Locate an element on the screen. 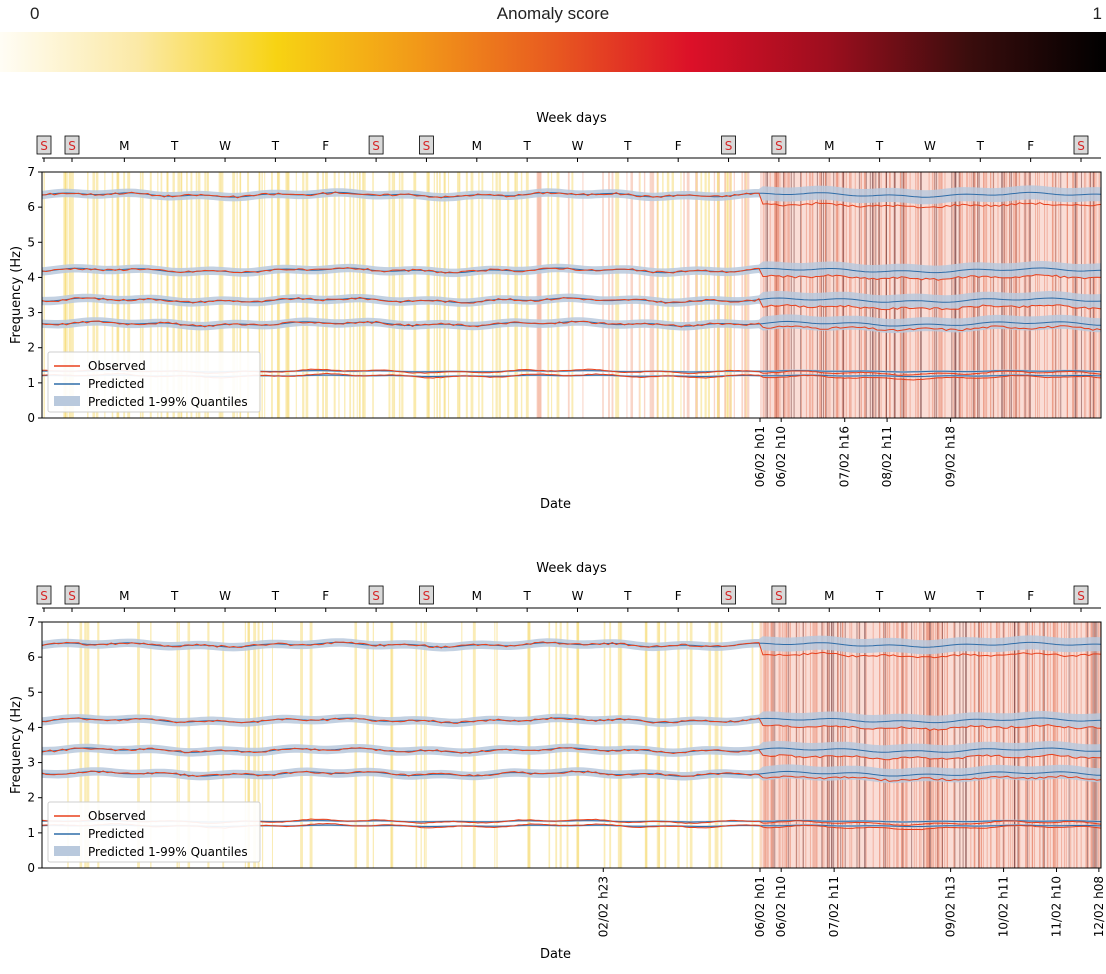  y-tick-label: 1 is located at coordinates (31, 833).